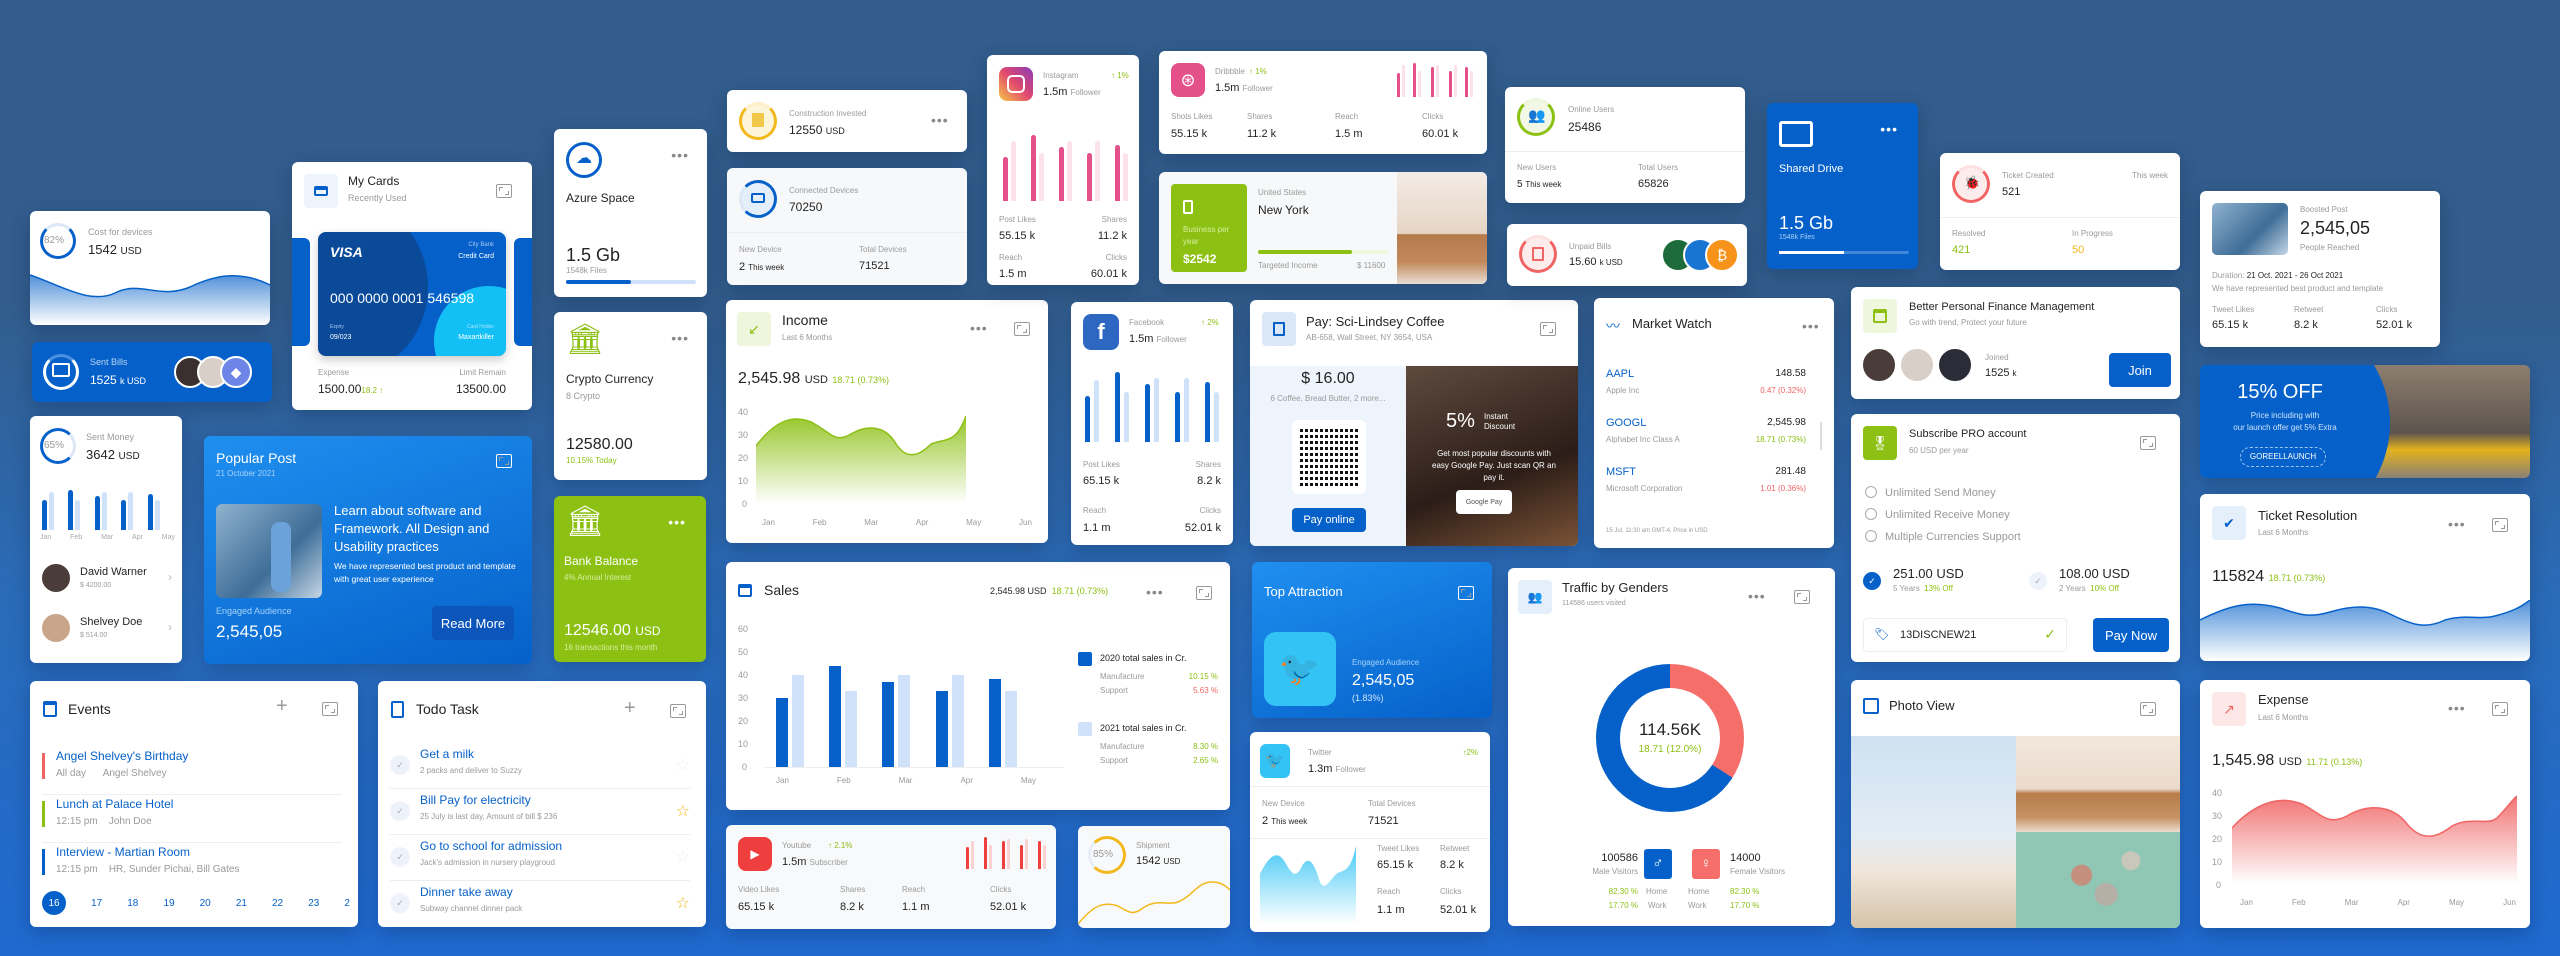 Image resolution: width=2560 pixels, height=956 pixels. Describe the element at coordinates (2229, 523) in the screenshot. I see `verified-badge-icon: ✔` at that location.